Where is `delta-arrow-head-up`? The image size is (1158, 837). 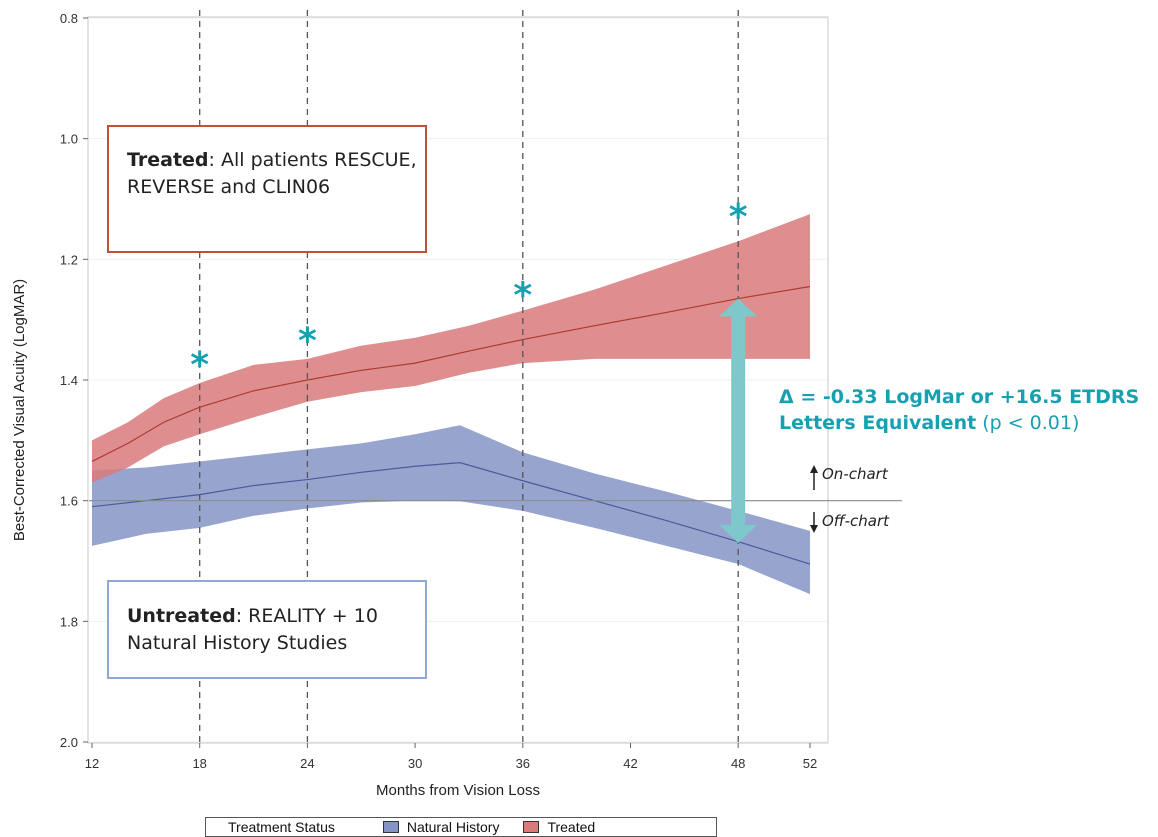 delta-arrow-head-up is located at coordinates (738, 307).